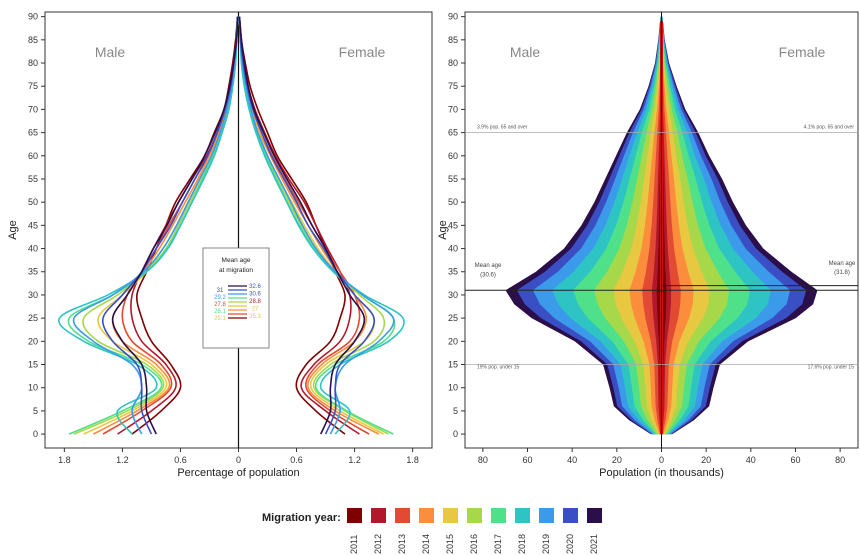 This screenshot has width=860, height=555. Describe the element at coordinates (524, 531) in the screenshot. I see `legend-item-2018: 2018` at that location.